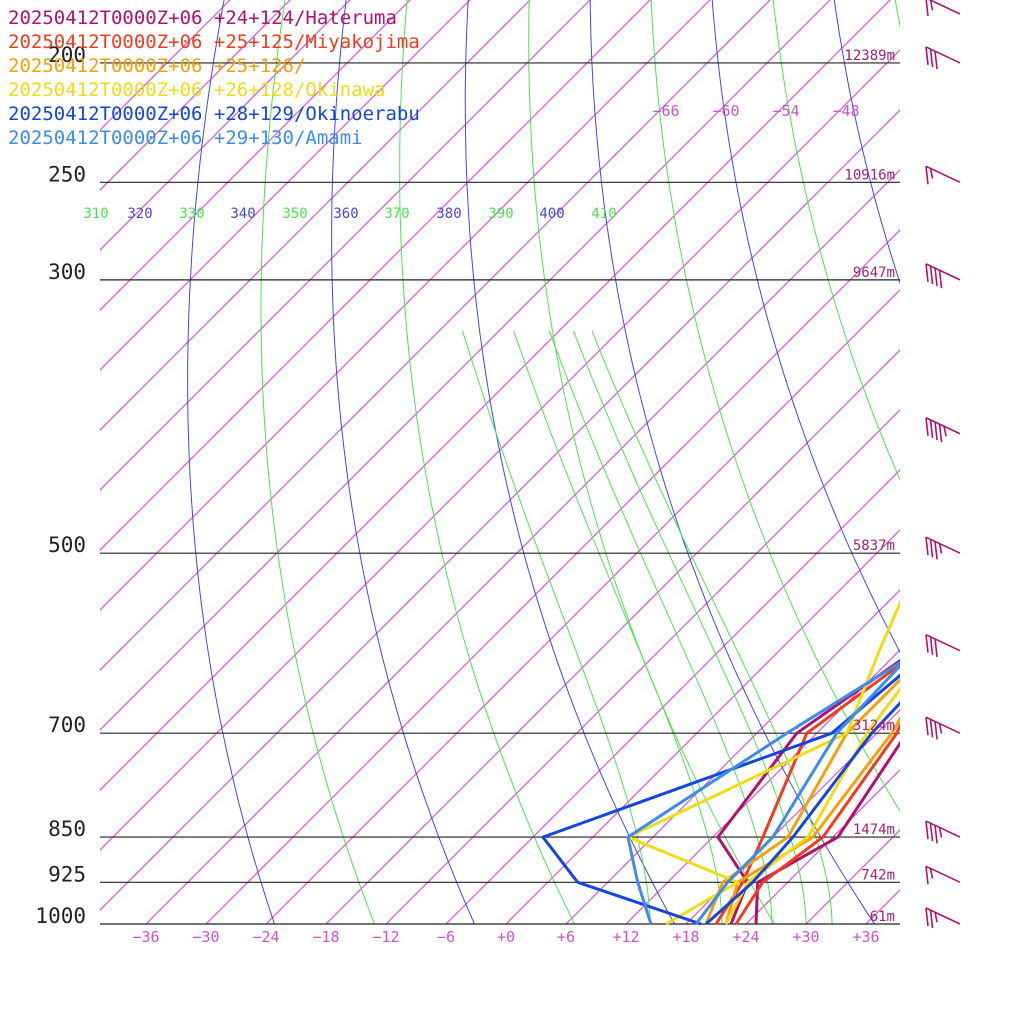 The height and width of the screenshot is (1024, 1024). Describe the element at coordinates (845, 111) in the screenshot. I see `upper-isotherm-label: −48` at that location.